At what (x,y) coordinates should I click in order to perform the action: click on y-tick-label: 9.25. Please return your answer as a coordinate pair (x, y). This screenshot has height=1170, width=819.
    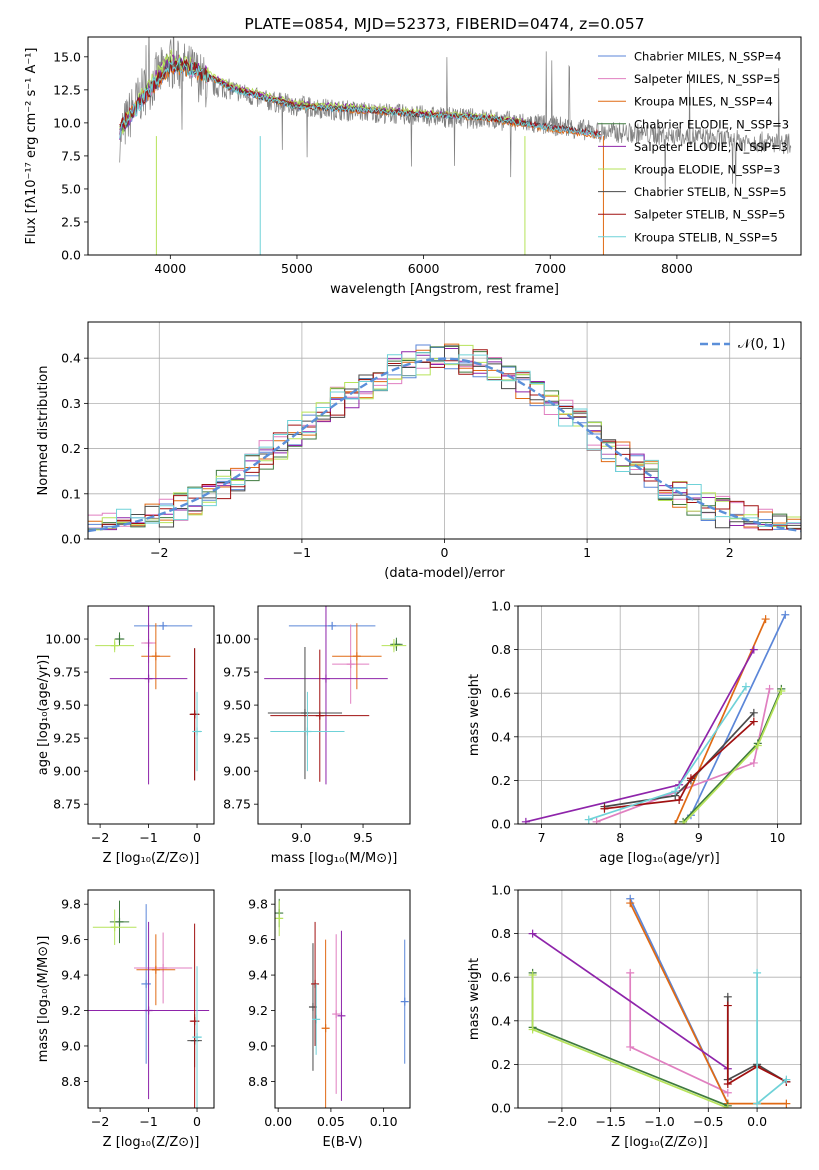
    Looking at the image, I should click on (67, 738).